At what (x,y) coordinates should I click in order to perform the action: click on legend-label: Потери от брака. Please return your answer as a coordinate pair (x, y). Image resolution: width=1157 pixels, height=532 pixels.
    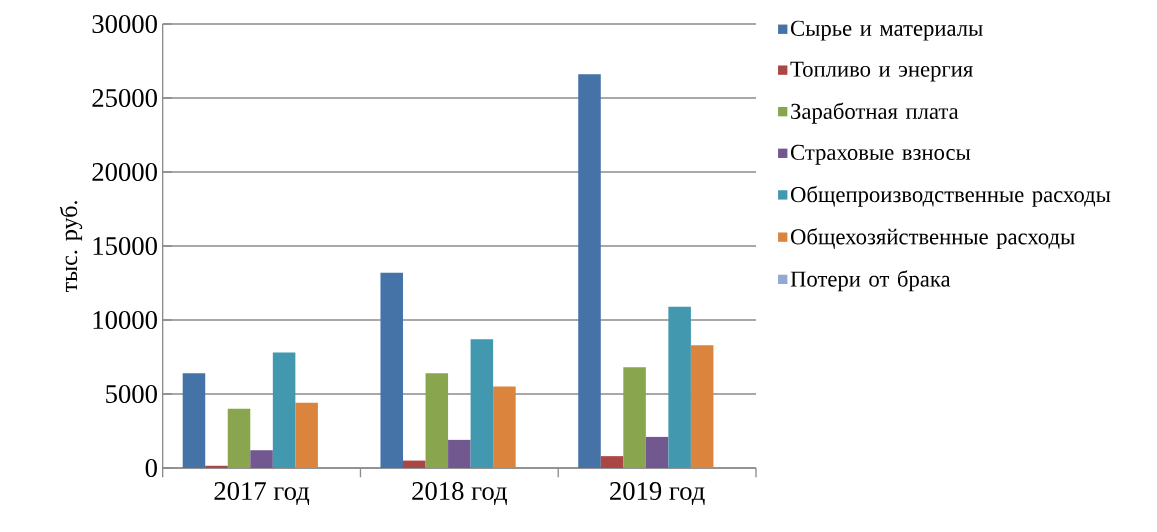
    Looking at the image, I should click on (870, 281).